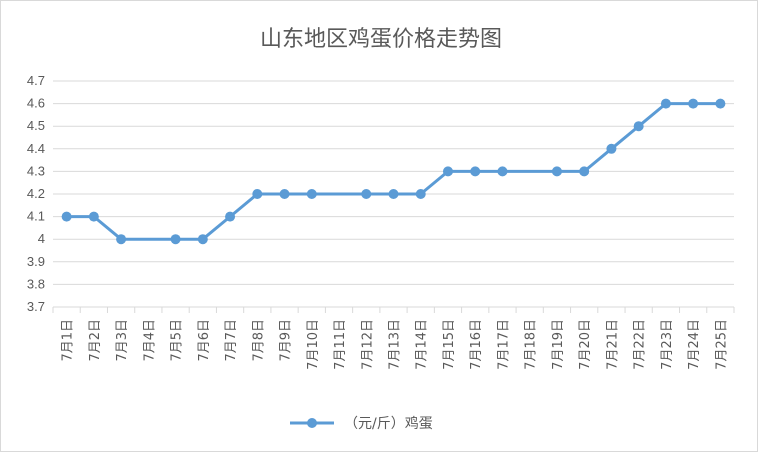 Image resolution: width=758 pixels, height=452 pixels. Describe the element at coordinates (388, 423) in the screenshot. I see `legend-label: （元/斤）鸡蛋` at that location.